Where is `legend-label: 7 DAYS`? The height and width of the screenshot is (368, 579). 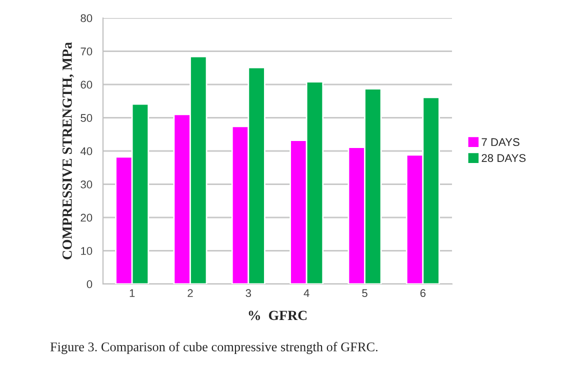 legend-label: 7 DAYS is located at coordinates (501, 142).